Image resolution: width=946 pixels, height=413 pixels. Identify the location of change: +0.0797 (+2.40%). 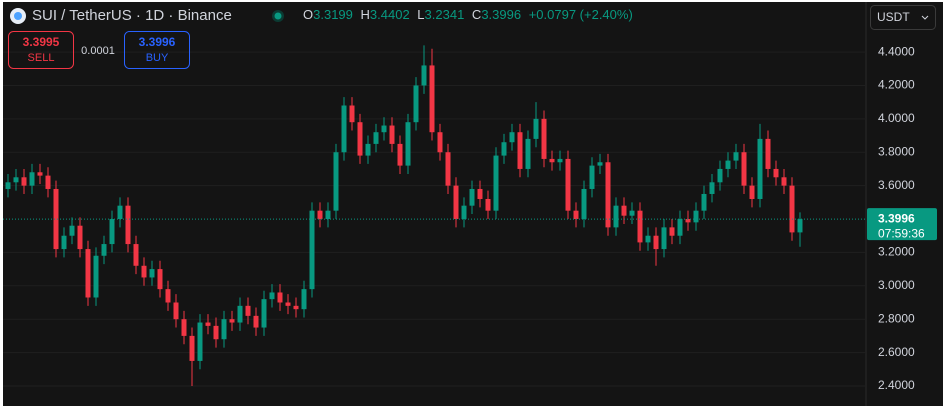
(581, 14).